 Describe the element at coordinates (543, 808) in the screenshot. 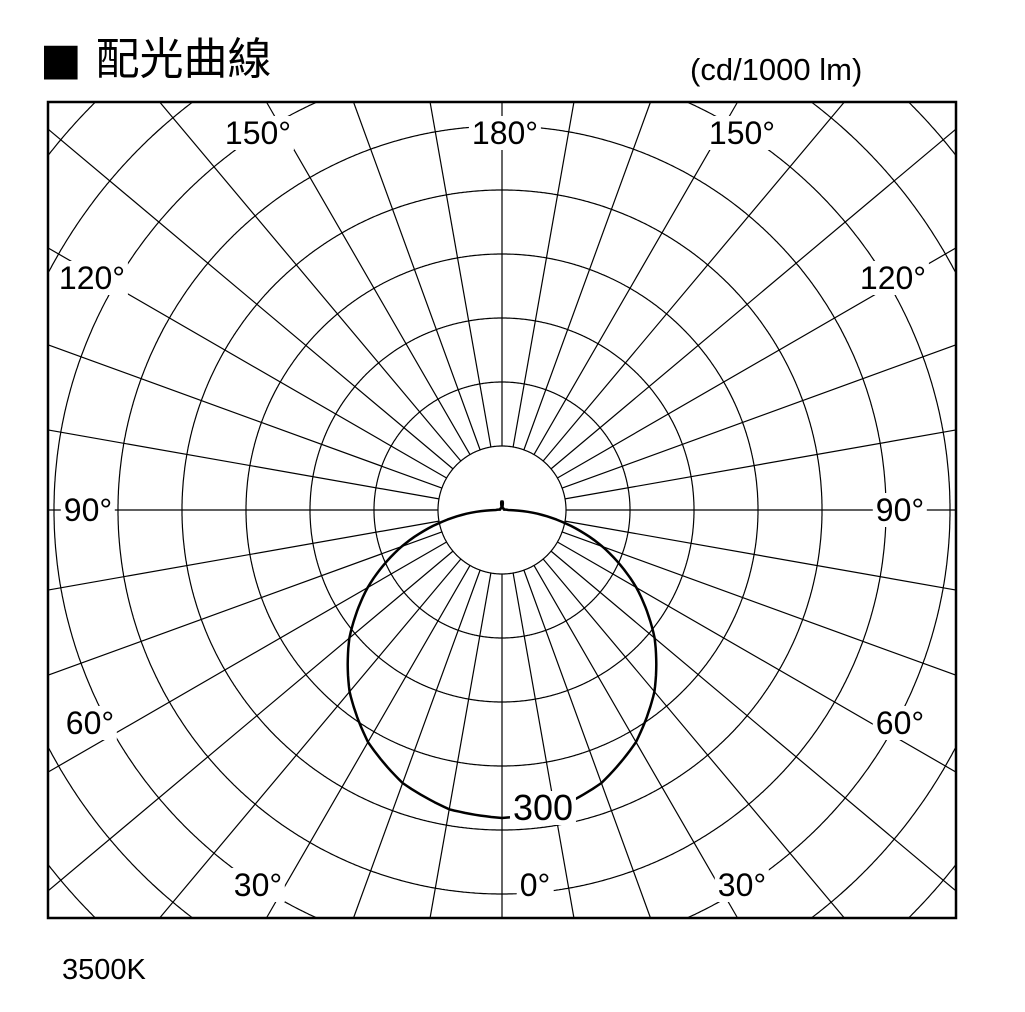

I see `radial-scale-label: 300` at that location.